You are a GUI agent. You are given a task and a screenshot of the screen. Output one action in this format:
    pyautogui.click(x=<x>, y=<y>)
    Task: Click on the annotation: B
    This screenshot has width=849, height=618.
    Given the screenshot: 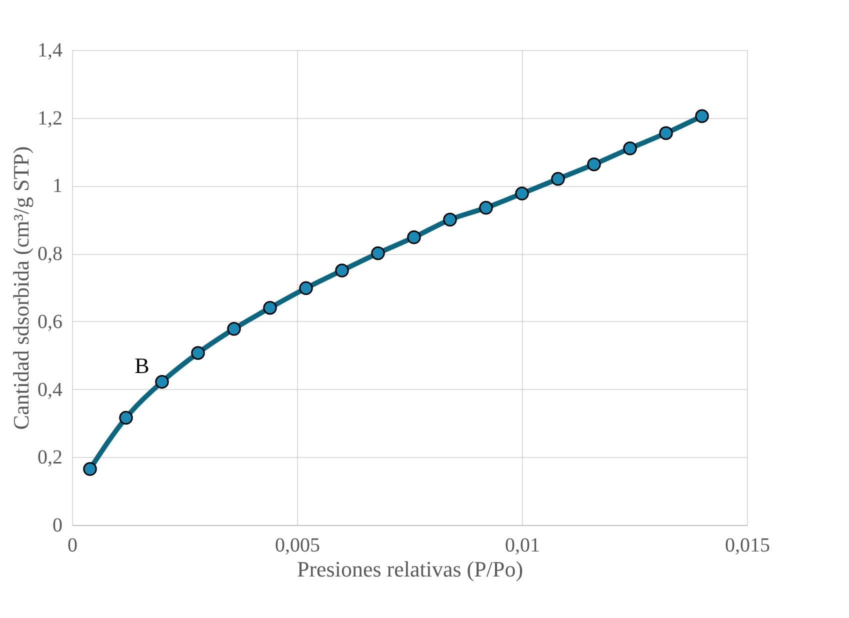 What is the action you would take?
    pyautogui.click(x=142, y=365)
    